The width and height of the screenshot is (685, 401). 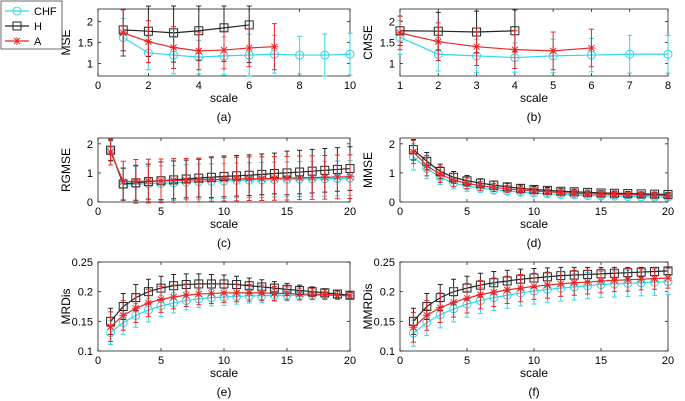 I want to click on panel-b: 1 2 3 4 5 6 7 8 1 1.5 2 scale CMSE (b), so click(x=517, y=66).